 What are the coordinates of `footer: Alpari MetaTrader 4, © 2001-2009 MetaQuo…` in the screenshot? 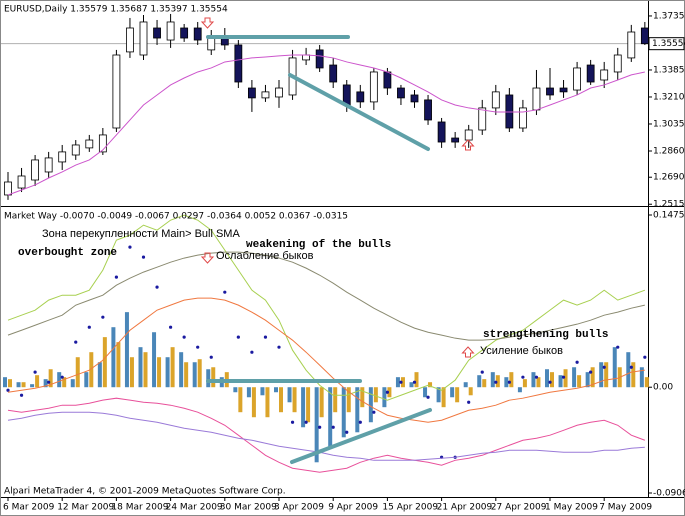 It's located at (145, 492).